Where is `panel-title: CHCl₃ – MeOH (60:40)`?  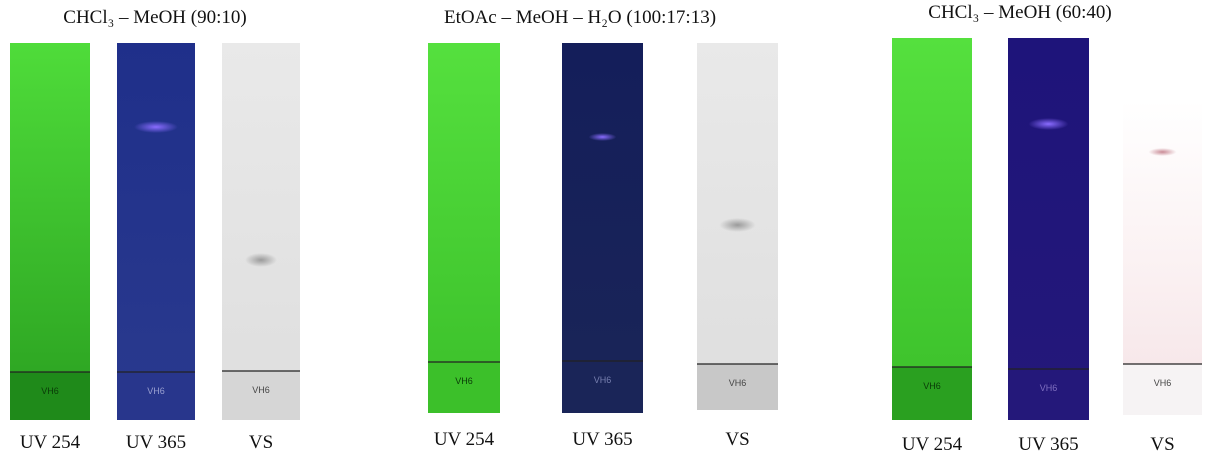
panel-title: CHCl₃ – MeOH (60:40) is located at coordinates (1019, 12).